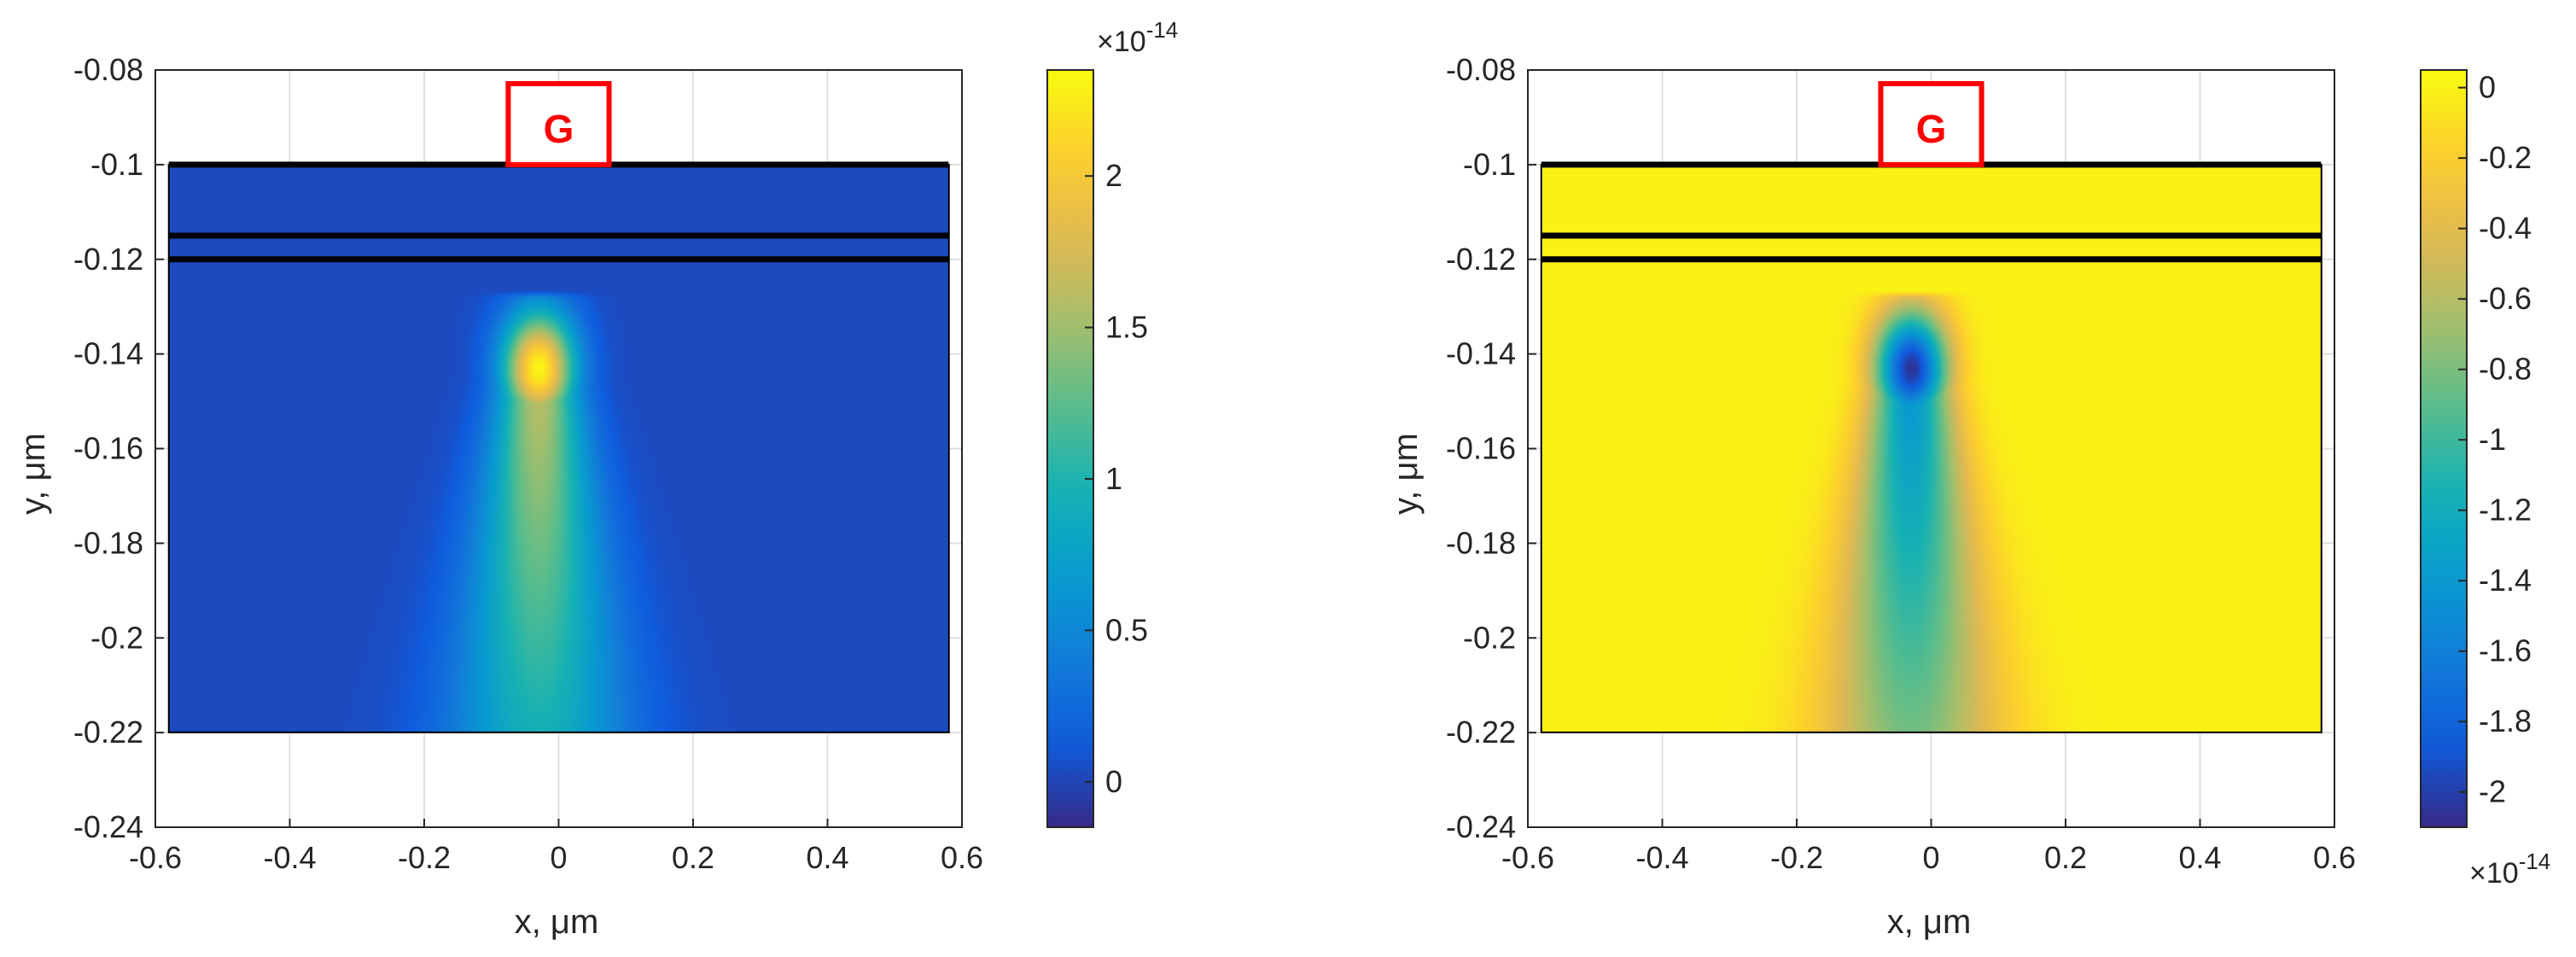  I want to click on left-colorbar-tick-label-1: 1.5, so click(1126, 327).